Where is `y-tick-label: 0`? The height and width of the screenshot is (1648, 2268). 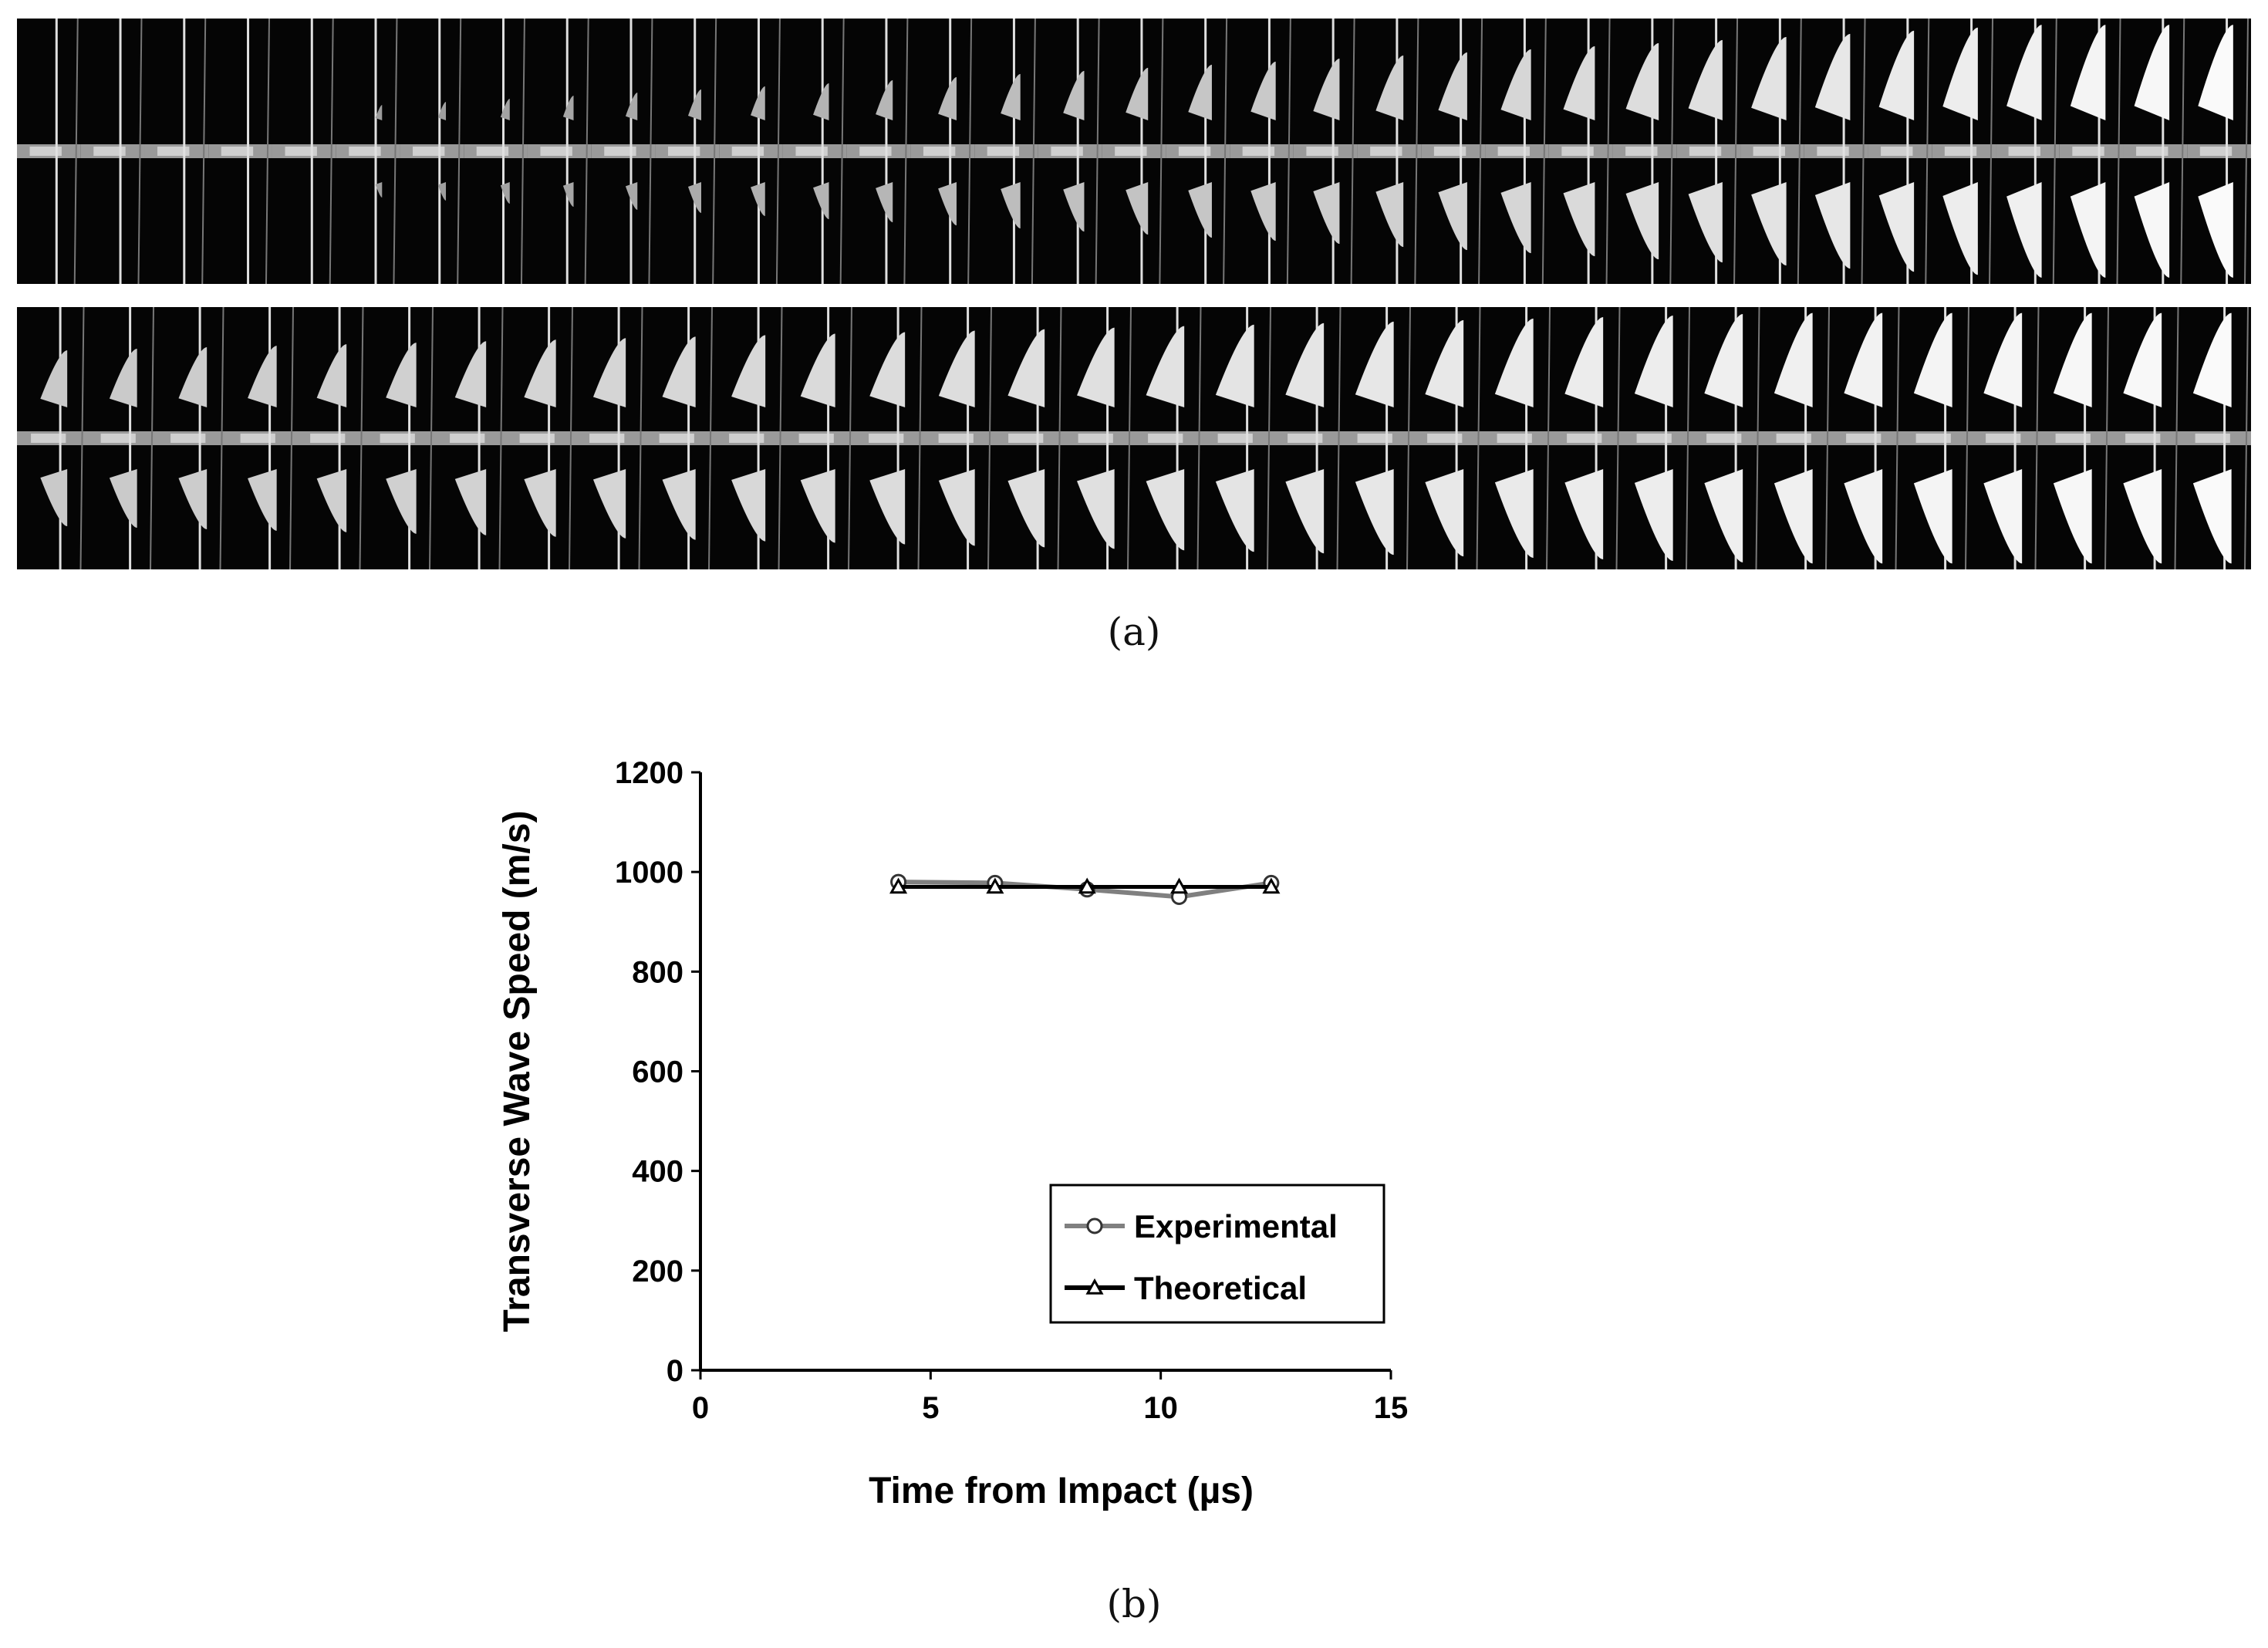
y-tick-label: 0 is located at coordinates (675, 1371).